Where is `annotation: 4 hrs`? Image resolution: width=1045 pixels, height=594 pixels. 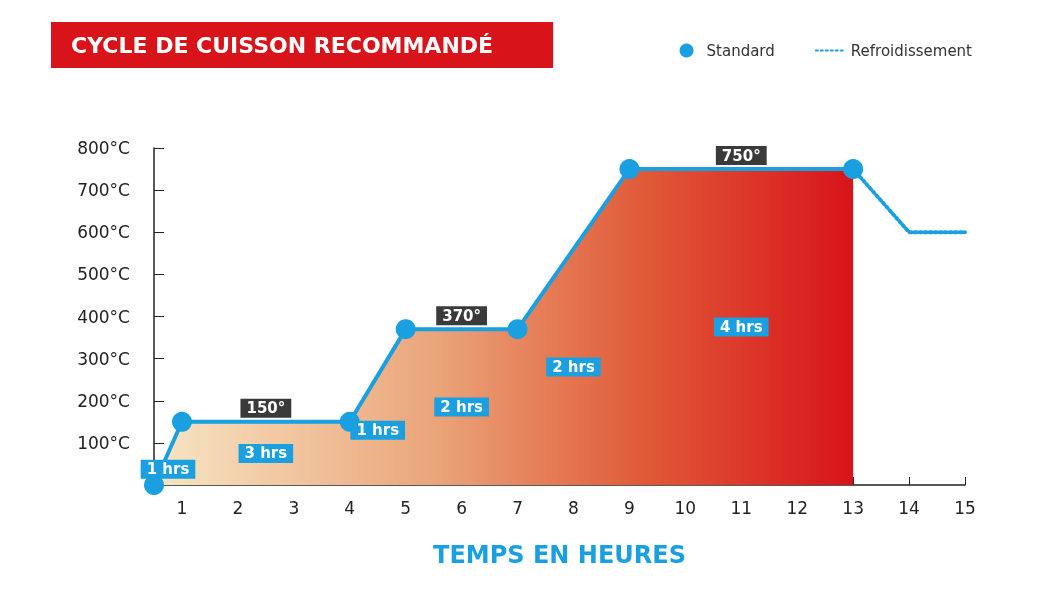
annotation: 4 hrs is located at coordinates (741, 327).